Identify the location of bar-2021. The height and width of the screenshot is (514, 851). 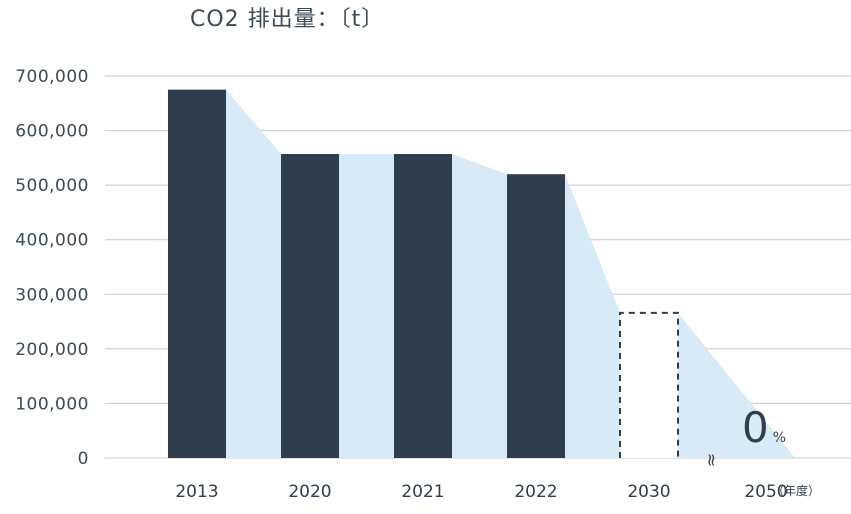
(423, 306).